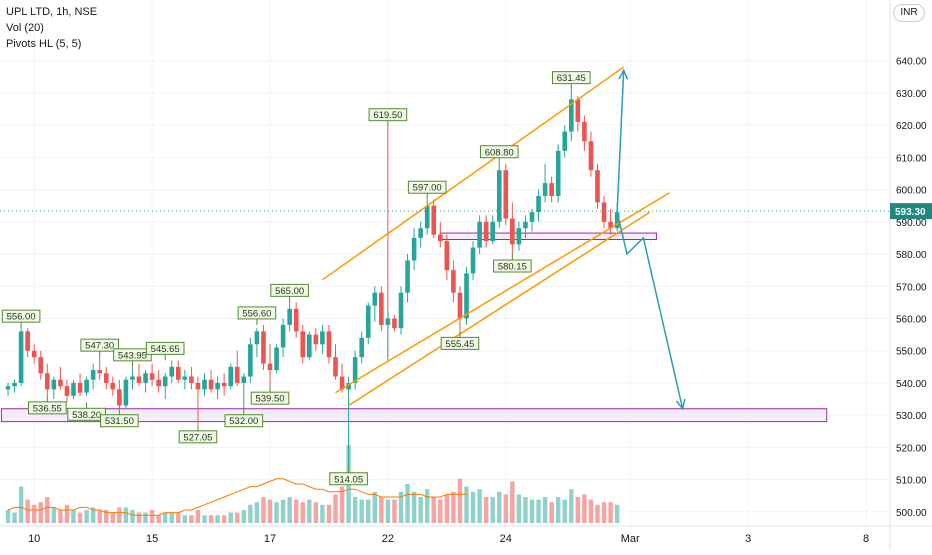 The height and width of the screenshot is (555, 932). What do you see at coordinates (910, 212) in the screenshot?
I see `last-price-label: 593.30` at bounding box center [910, 212].